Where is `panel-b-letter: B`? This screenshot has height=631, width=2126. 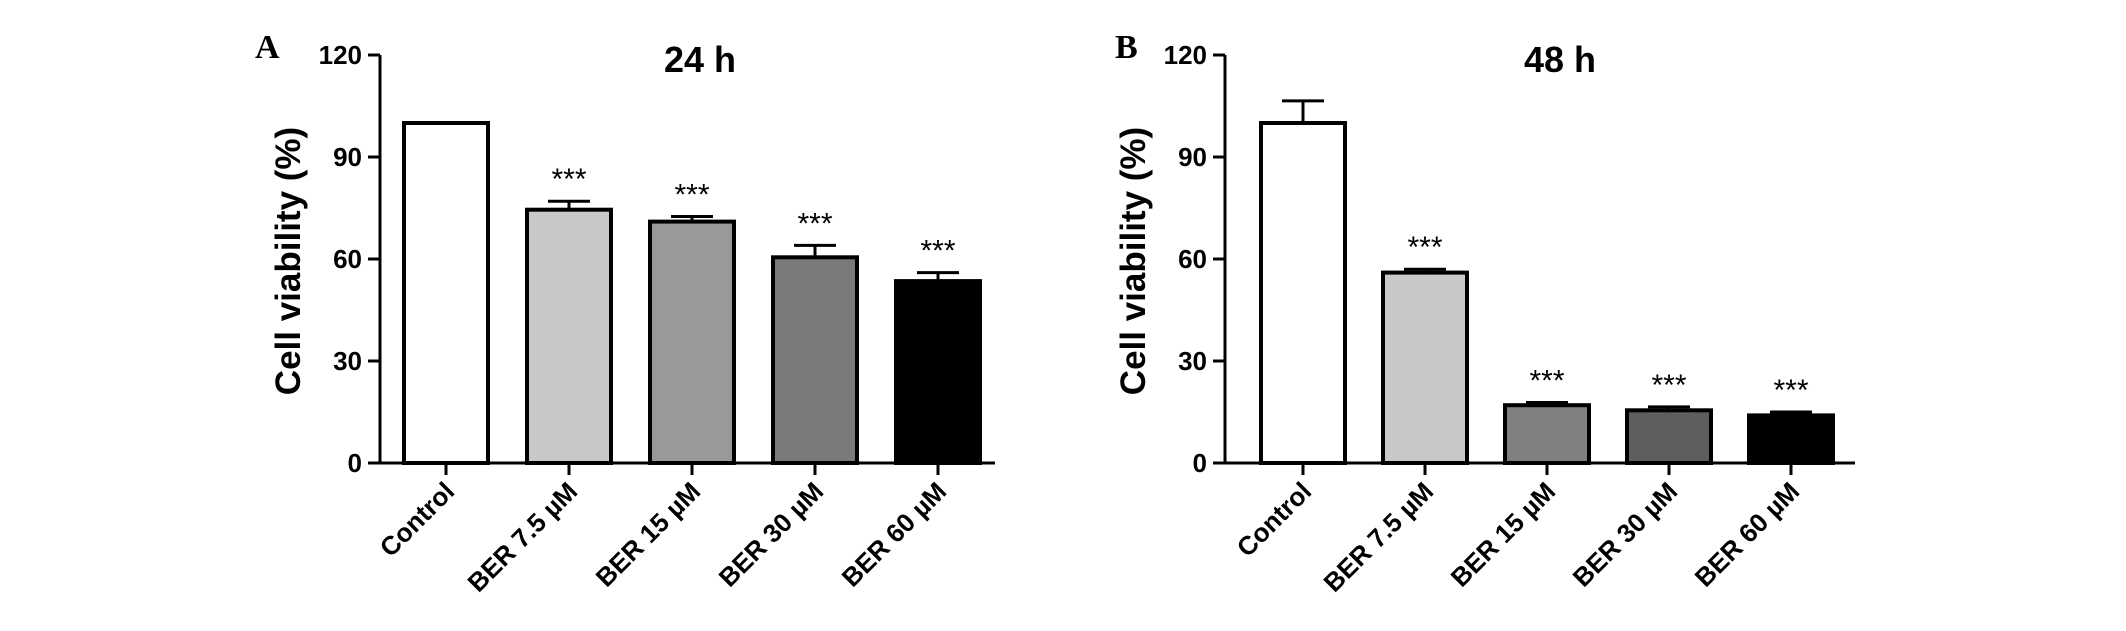
panel-b-letter: B is located at coordinates (1126, 47).